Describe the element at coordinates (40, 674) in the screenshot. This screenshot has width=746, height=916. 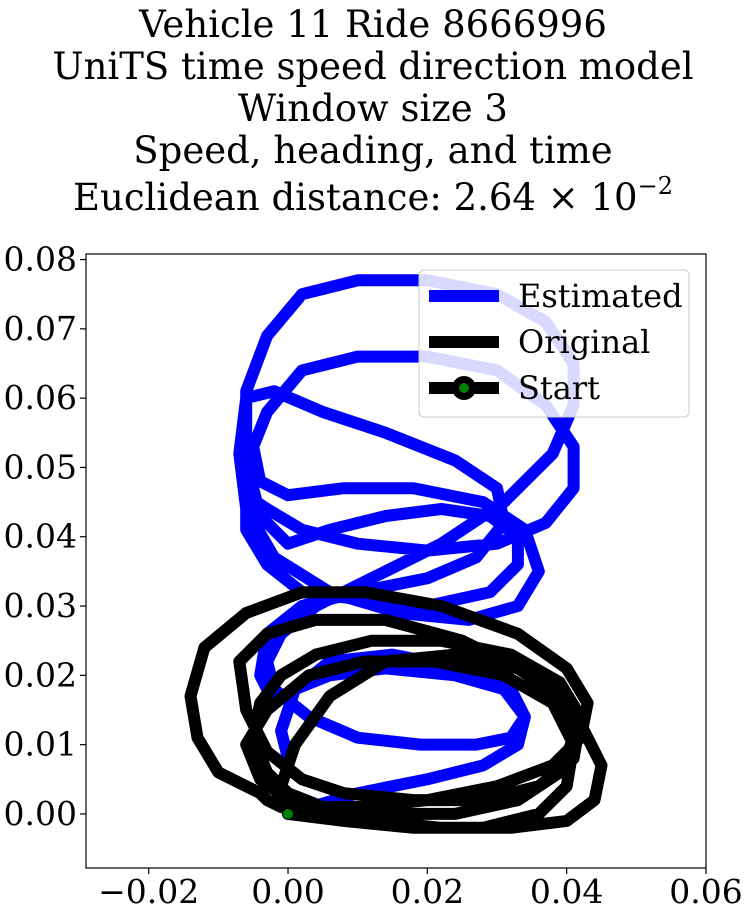
I see `y-tick-label: 0.02` at that location.